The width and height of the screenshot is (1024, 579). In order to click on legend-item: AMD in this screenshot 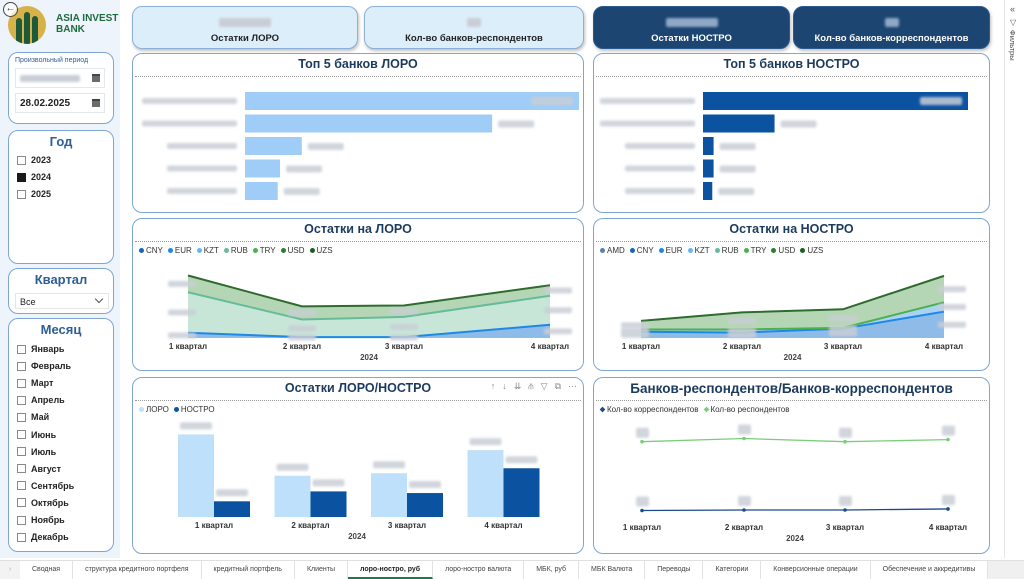, I will do `click(612, 250)`.